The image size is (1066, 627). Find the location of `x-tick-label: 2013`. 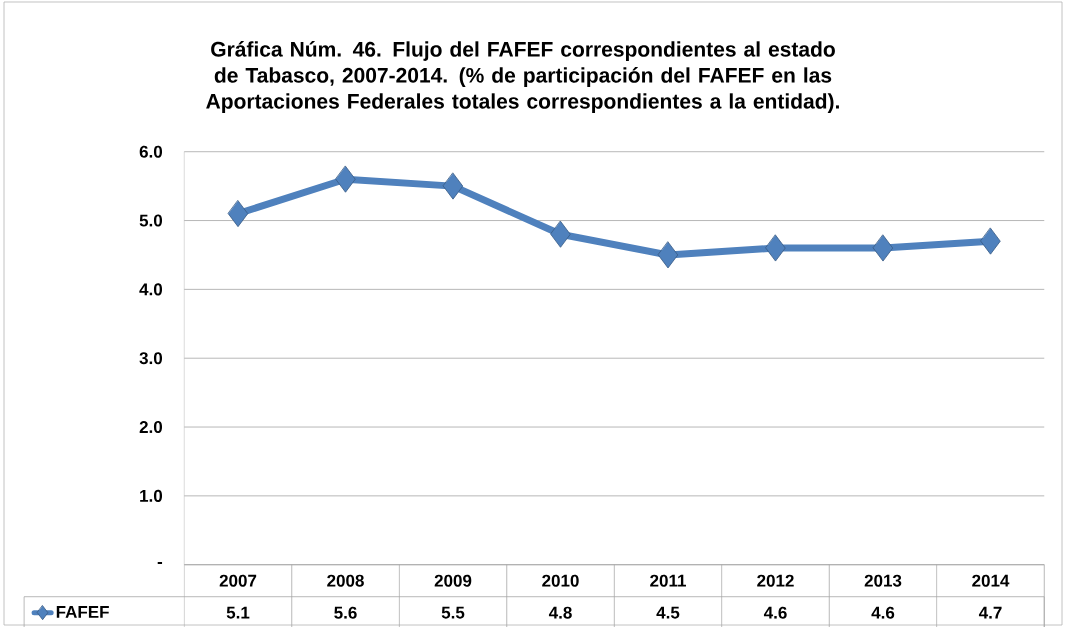

x-tick-label: 2013 is located at coordinates (883, 580).